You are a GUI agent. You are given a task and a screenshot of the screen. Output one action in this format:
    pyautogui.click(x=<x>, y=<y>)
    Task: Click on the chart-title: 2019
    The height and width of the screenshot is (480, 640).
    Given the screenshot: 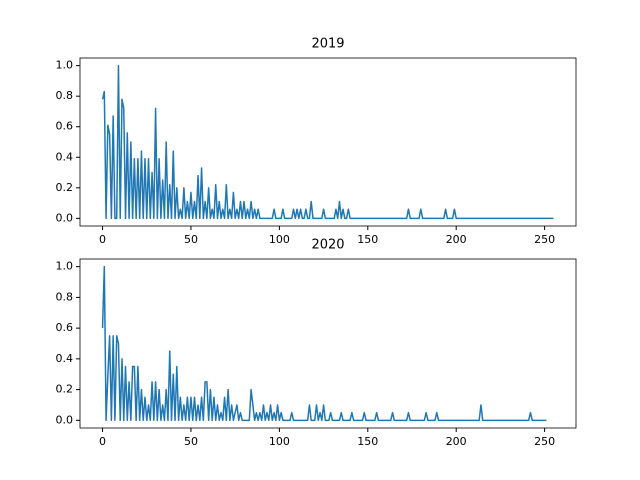 What is the action you would take?
    pyautogui.click(x=327, y=44)
    